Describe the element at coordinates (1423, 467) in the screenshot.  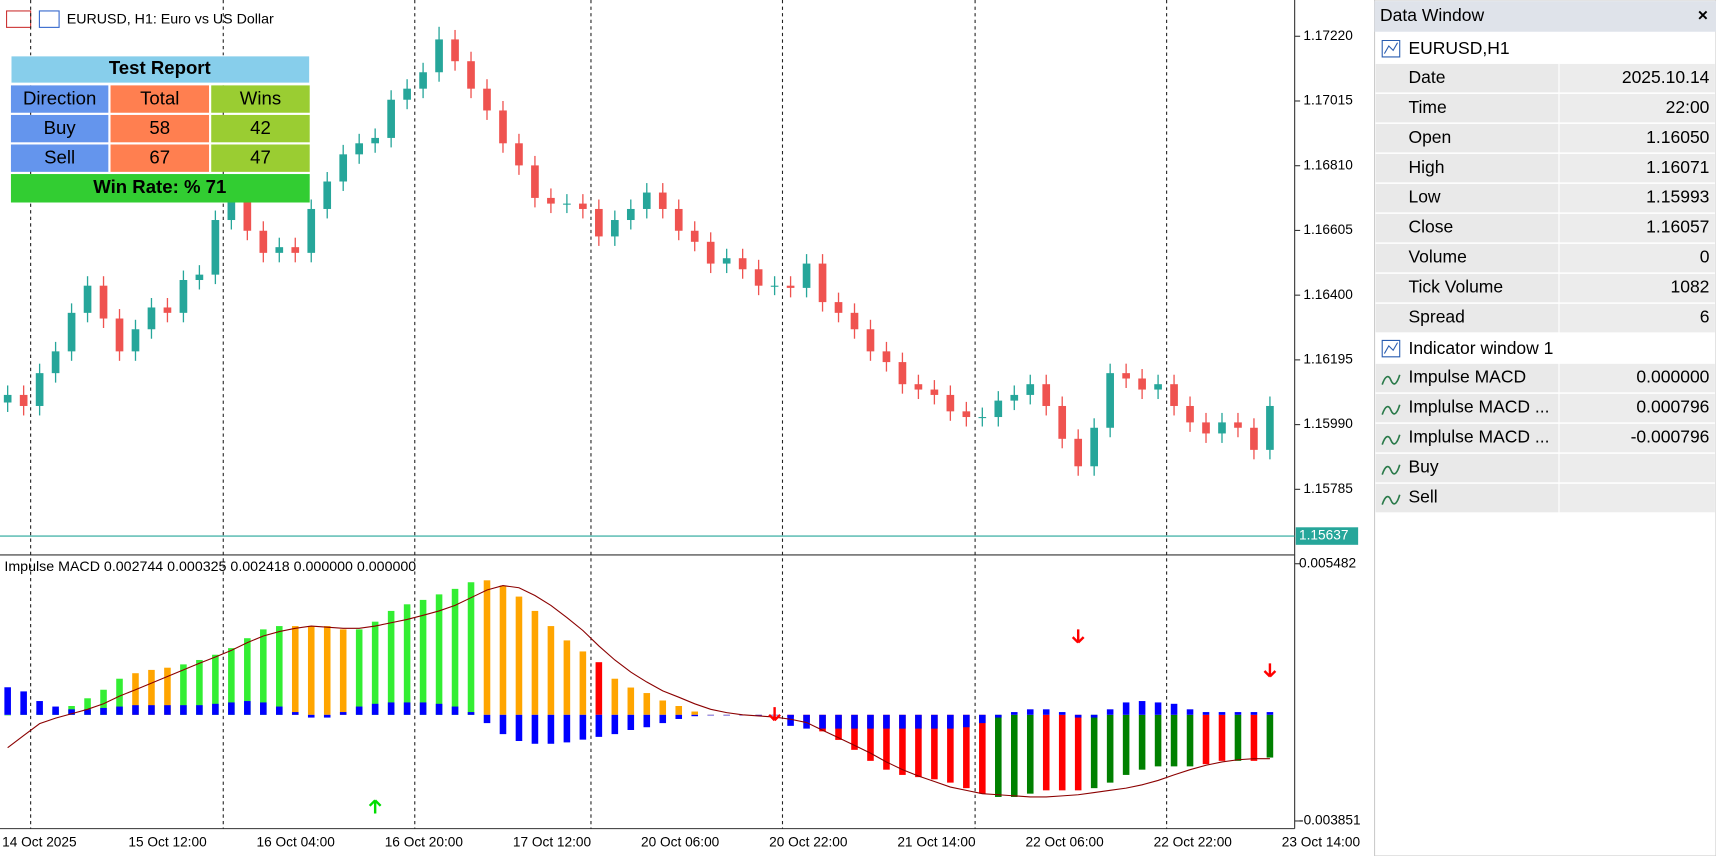
I see `row-label: Buy` at that location.